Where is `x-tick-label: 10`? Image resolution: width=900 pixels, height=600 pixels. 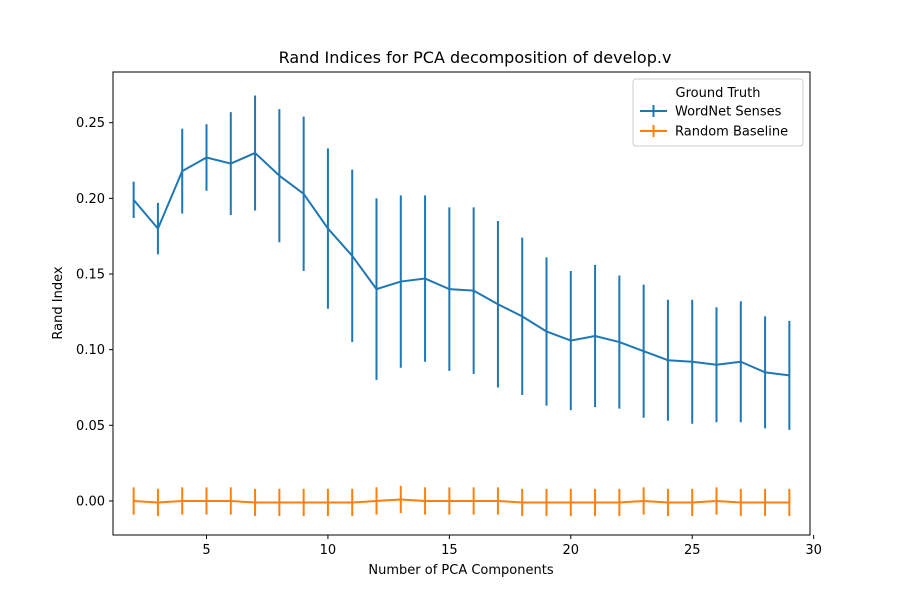
x-tick-label: 10 is located at coordinates (328, 550).